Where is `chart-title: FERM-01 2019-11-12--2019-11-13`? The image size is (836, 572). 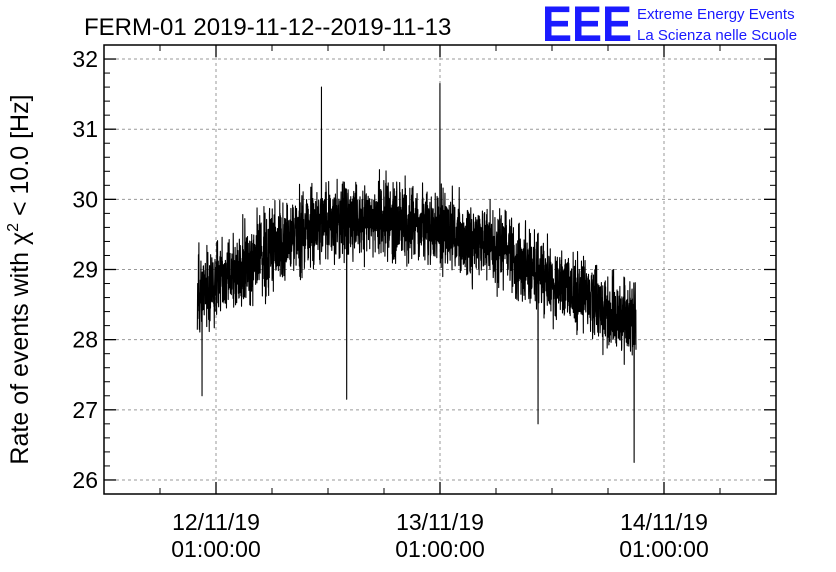 chart-title: FERM-01 2019-11-12--2019-11-13 is located at coordinates (267, 27).